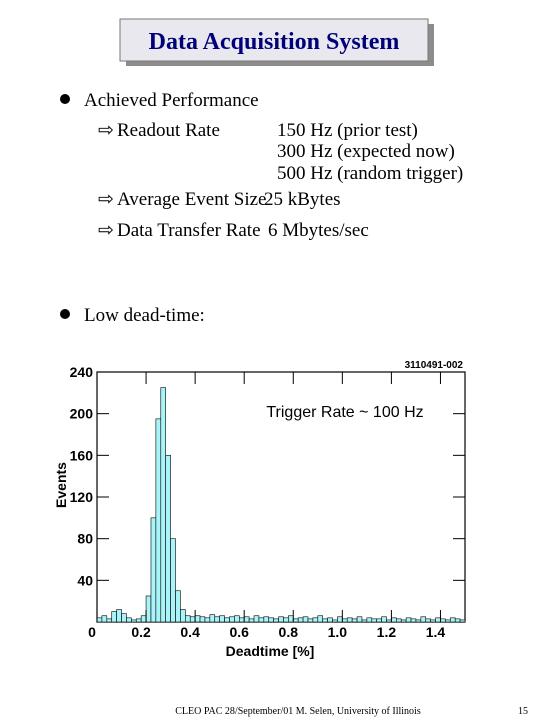  Describe the element at coordinates (370, 173) in the screenshot. I see `item-value: 500 Hz (random trigger)` at that location.